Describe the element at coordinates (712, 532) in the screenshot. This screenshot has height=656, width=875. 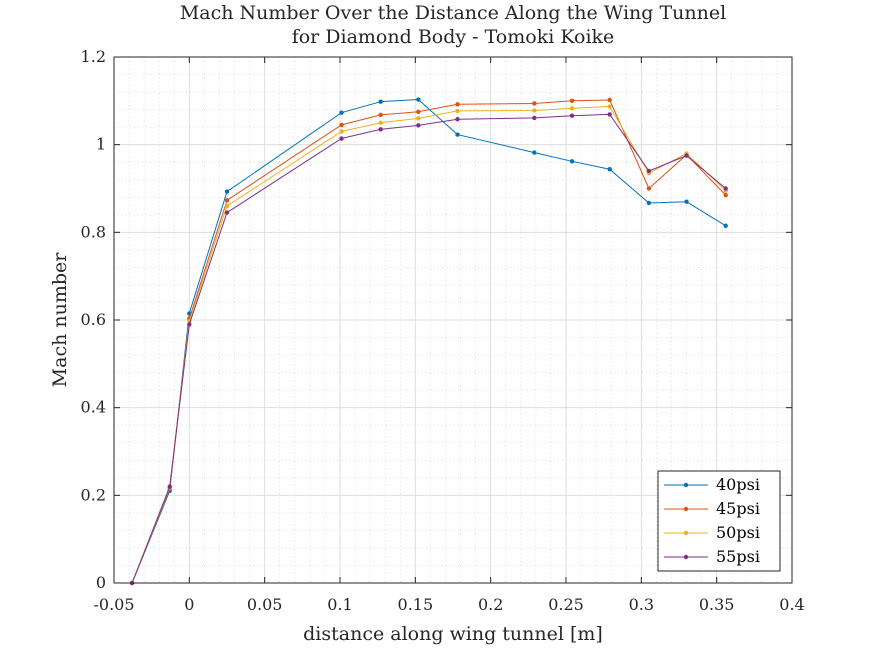
I see `legend-item: 50psi` at that location.